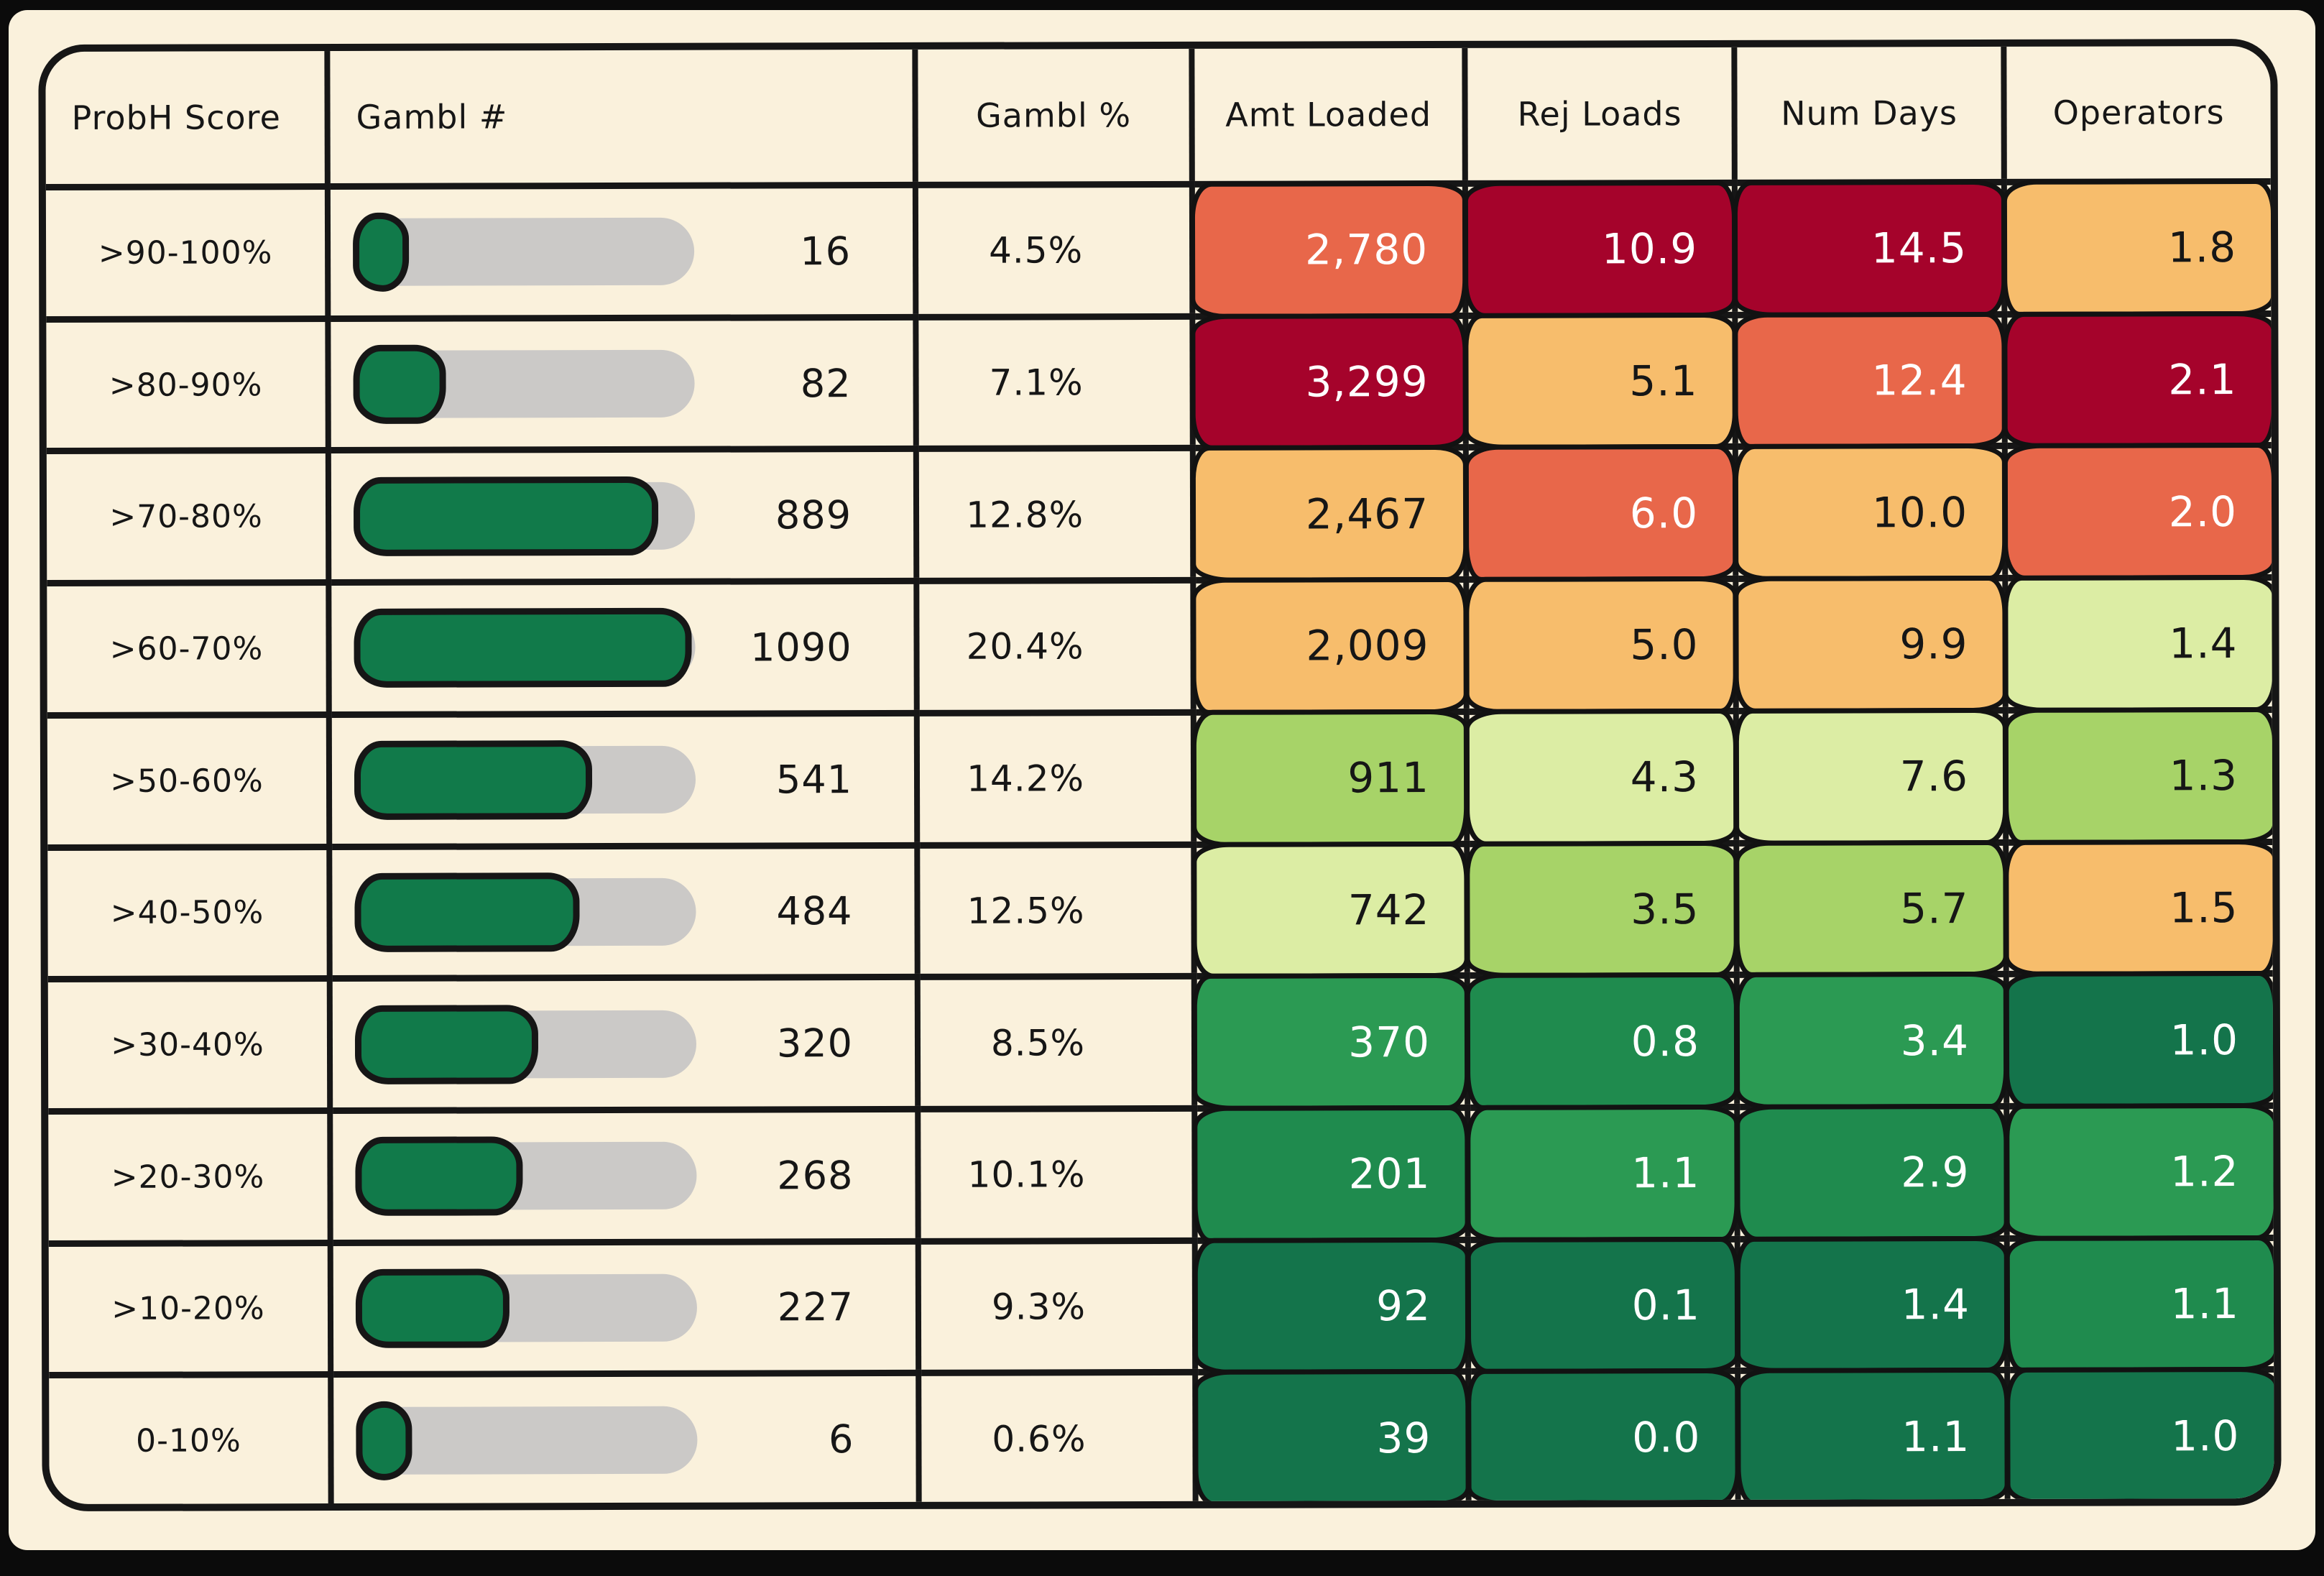  What do you see at coordinates (1060, 1303) in the screenshot?
I see `gambl-pct-value: 9.3%` at bounding box center [1060, 1303].